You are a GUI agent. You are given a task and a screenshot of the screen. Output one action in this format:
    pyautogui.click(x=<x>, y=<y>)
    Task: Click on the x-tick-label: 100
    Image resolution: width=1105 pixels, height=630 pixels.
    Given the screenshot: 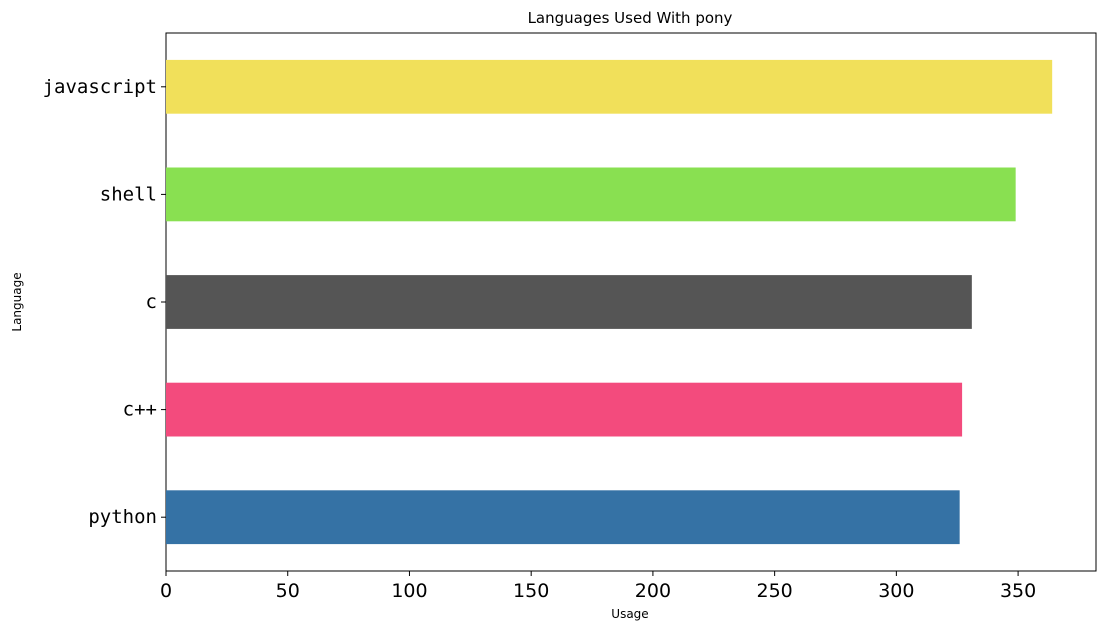 What is the action you would take?
    pyautogui.click(x=409, y=591)
    